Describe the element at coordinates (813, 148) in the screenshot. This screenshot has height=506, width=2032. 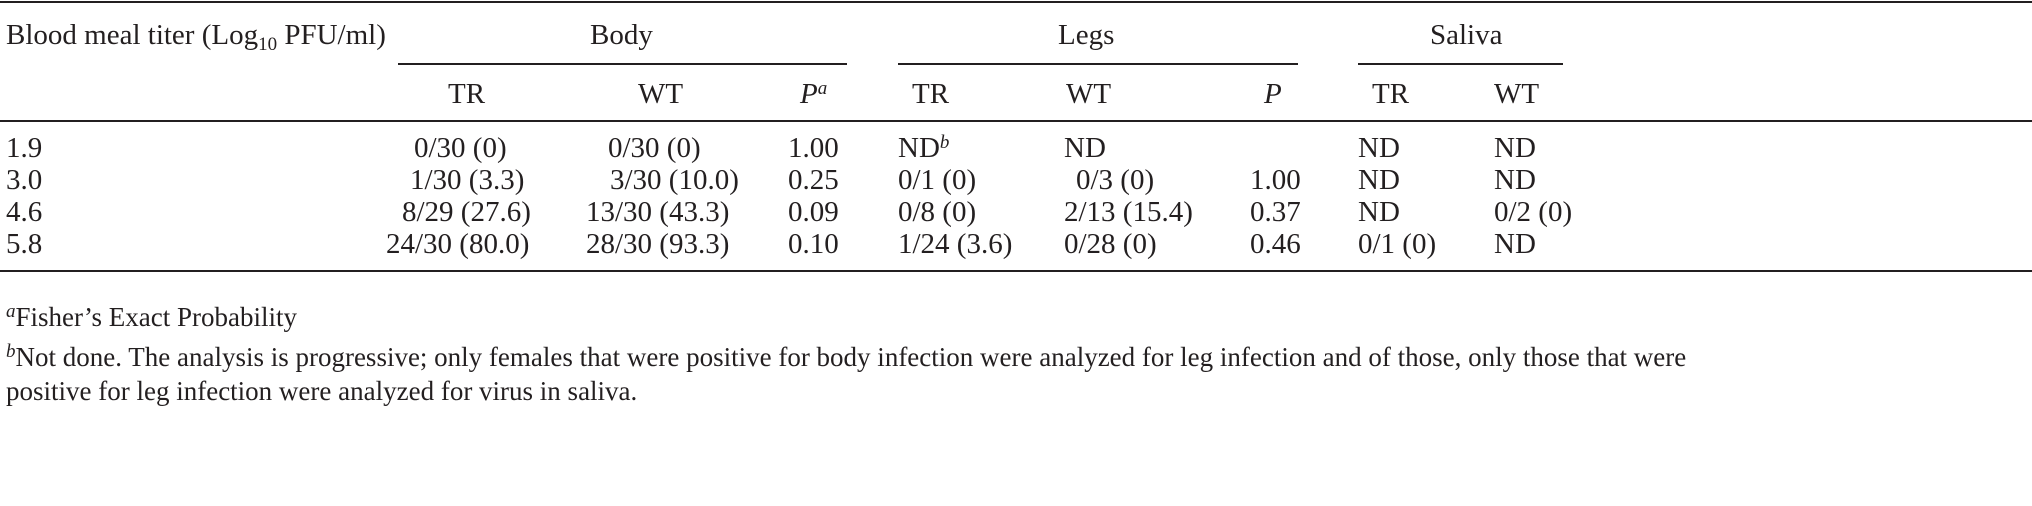
I see `cell-body-p: 1.00` at that location.